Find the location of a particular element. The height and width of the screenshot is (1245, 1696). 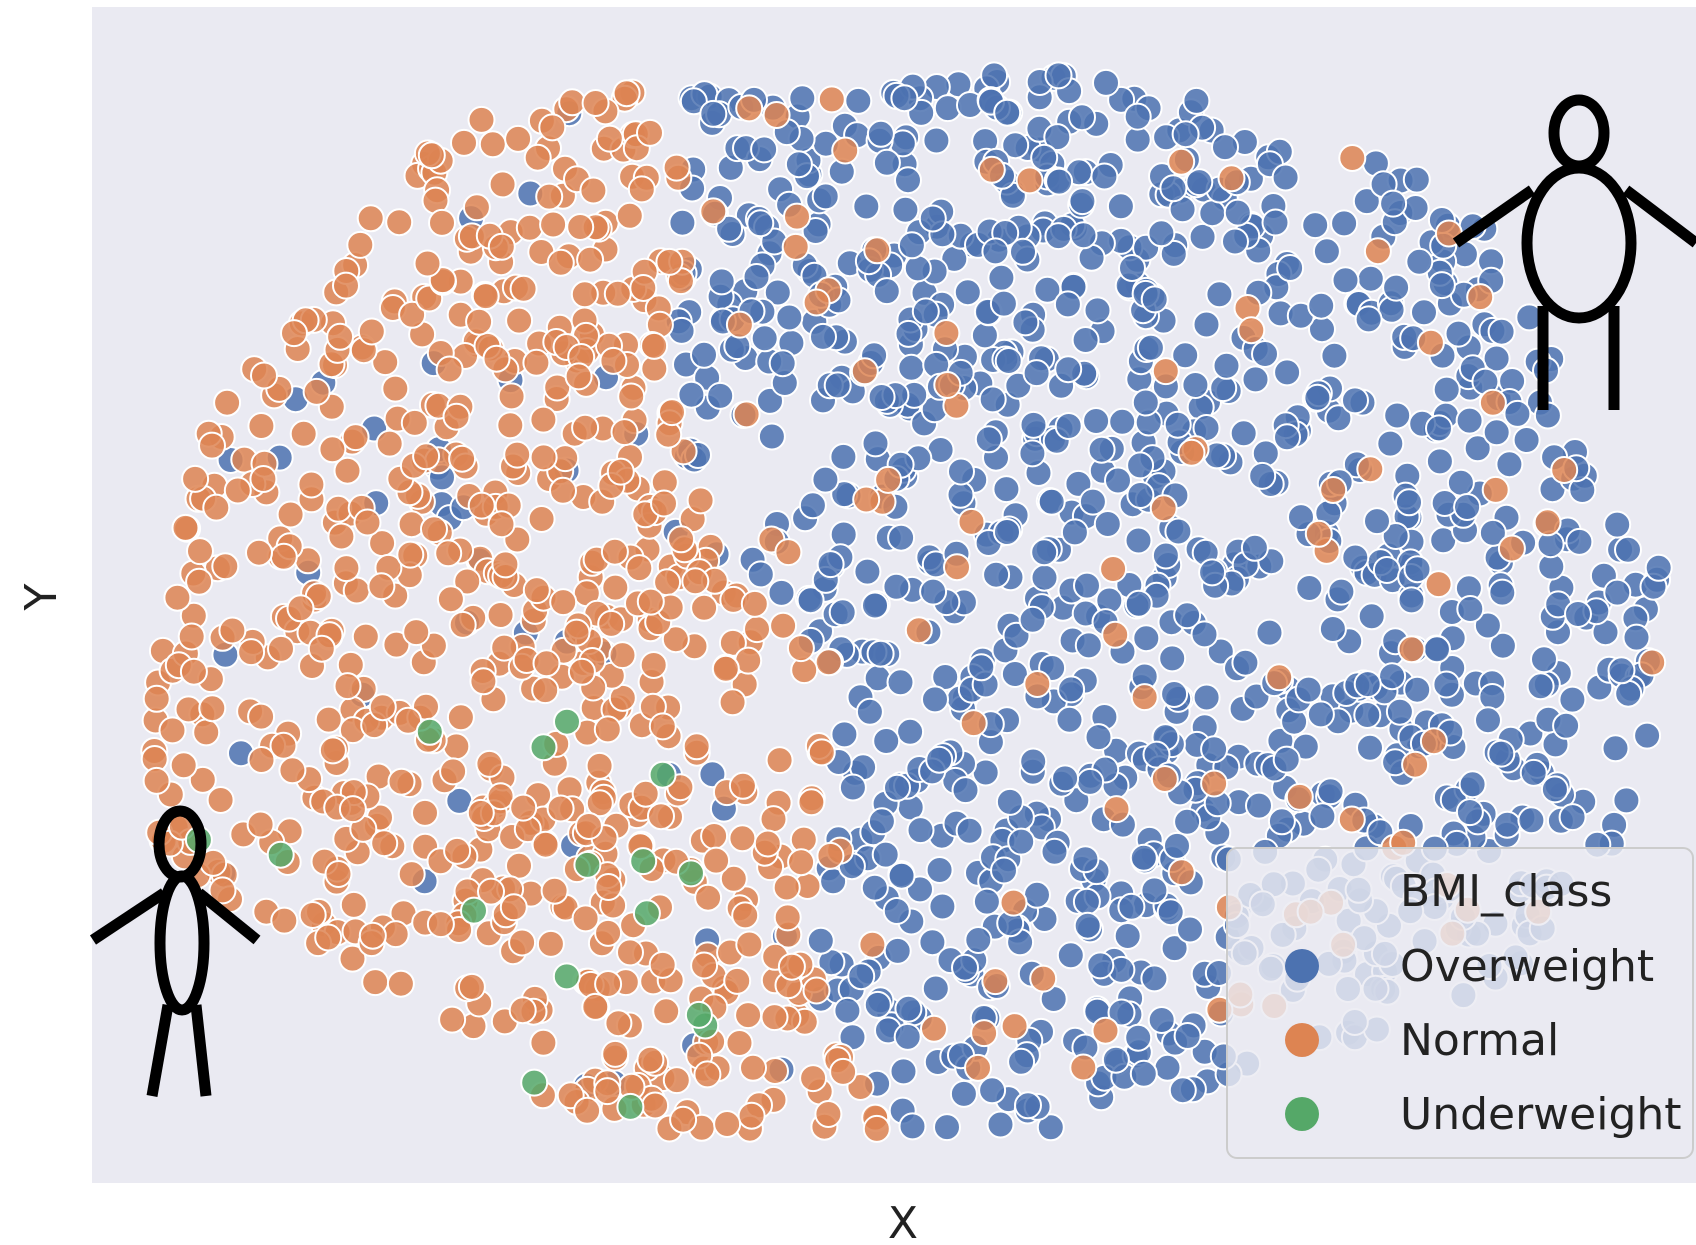

legend-label-normal: Normal is located at coordinates (1479, 1040).